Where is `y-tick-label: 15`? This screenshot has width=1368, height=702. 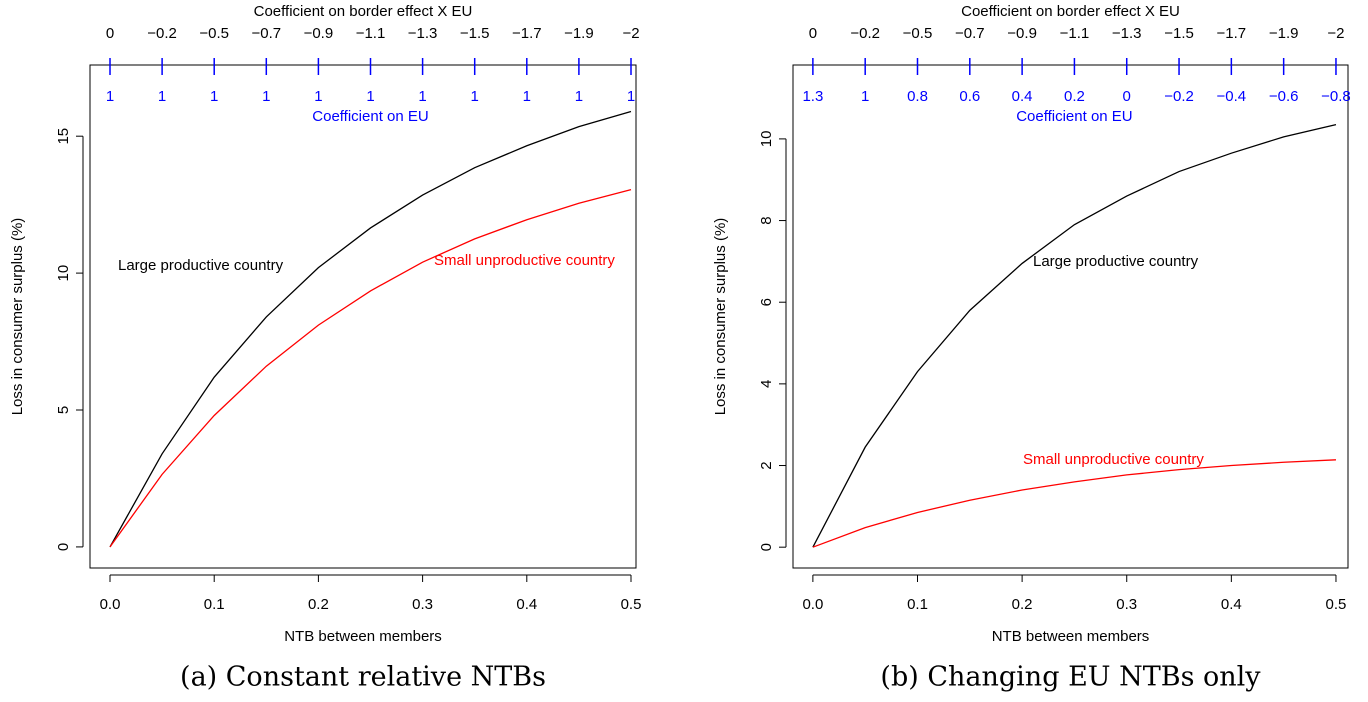
y-tick-label: 15 is located at coordinates (63, 136).